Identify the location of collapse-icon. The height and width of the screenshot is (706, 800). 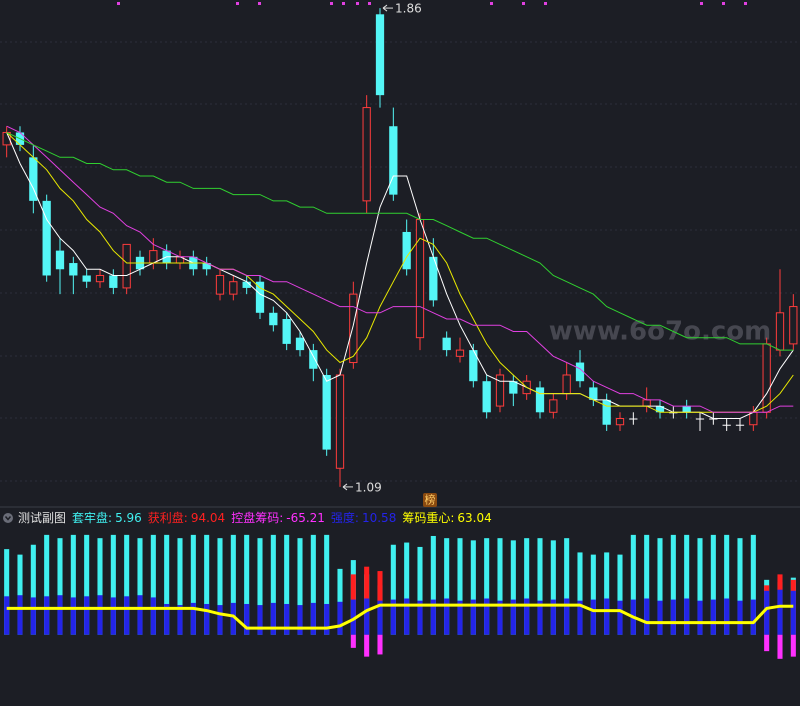
(8, 518).